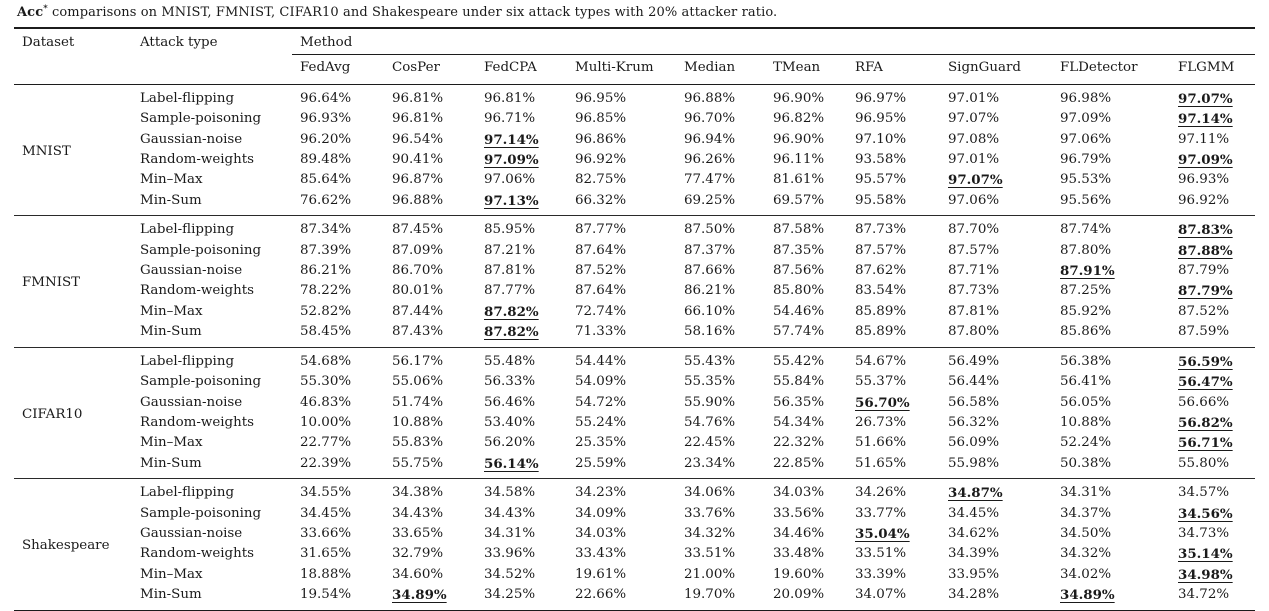 This screenshot has height=611, width=1269. Describe the element at coordinates (510, 595) in the screenshot. I see `accuracy-value-cell: 34.25%` at that location.